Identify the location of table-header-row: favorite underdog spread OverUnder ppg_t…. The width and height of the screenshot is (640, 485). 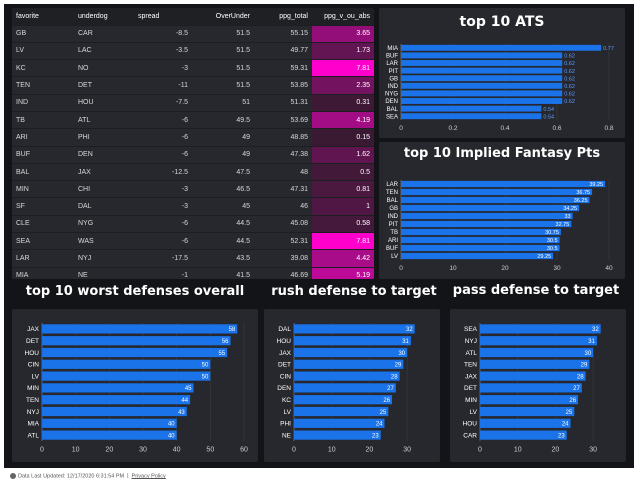
(193, 16).